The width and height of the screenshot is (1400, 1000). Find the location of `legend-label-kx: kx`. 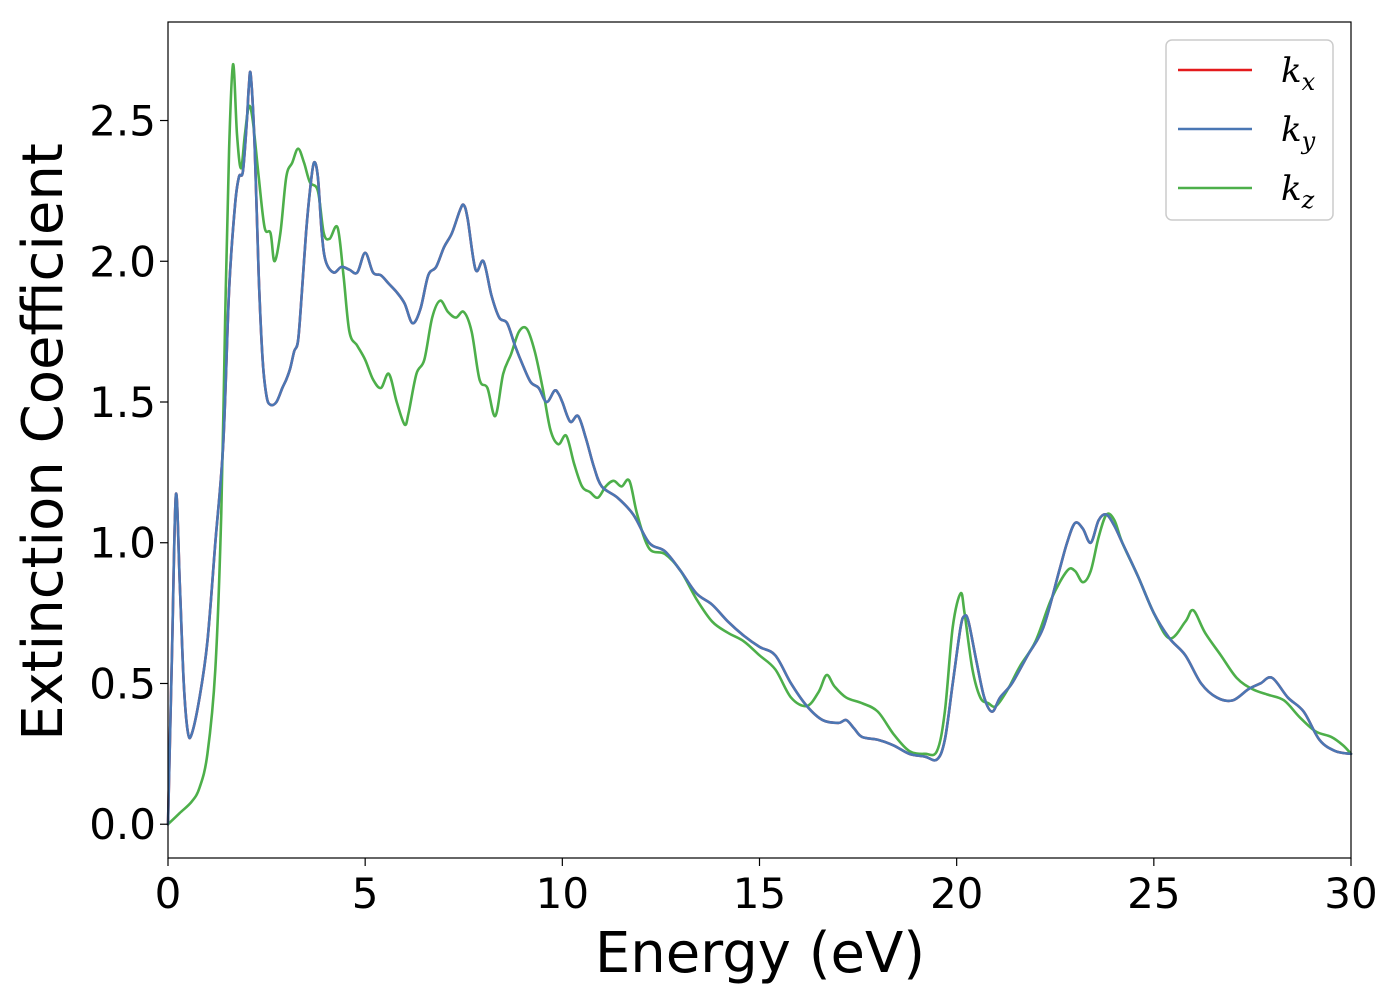

legend-label-kx: kx is located at coordinates (1298, 73).